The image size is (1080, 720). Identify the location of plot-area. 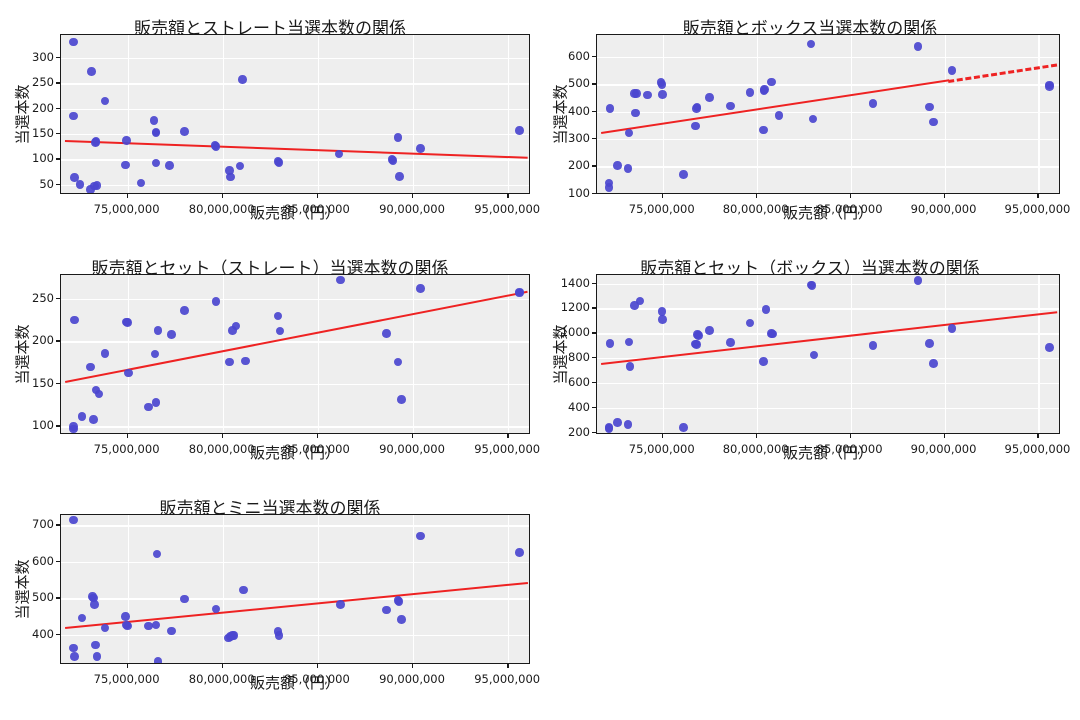
(295, 114).